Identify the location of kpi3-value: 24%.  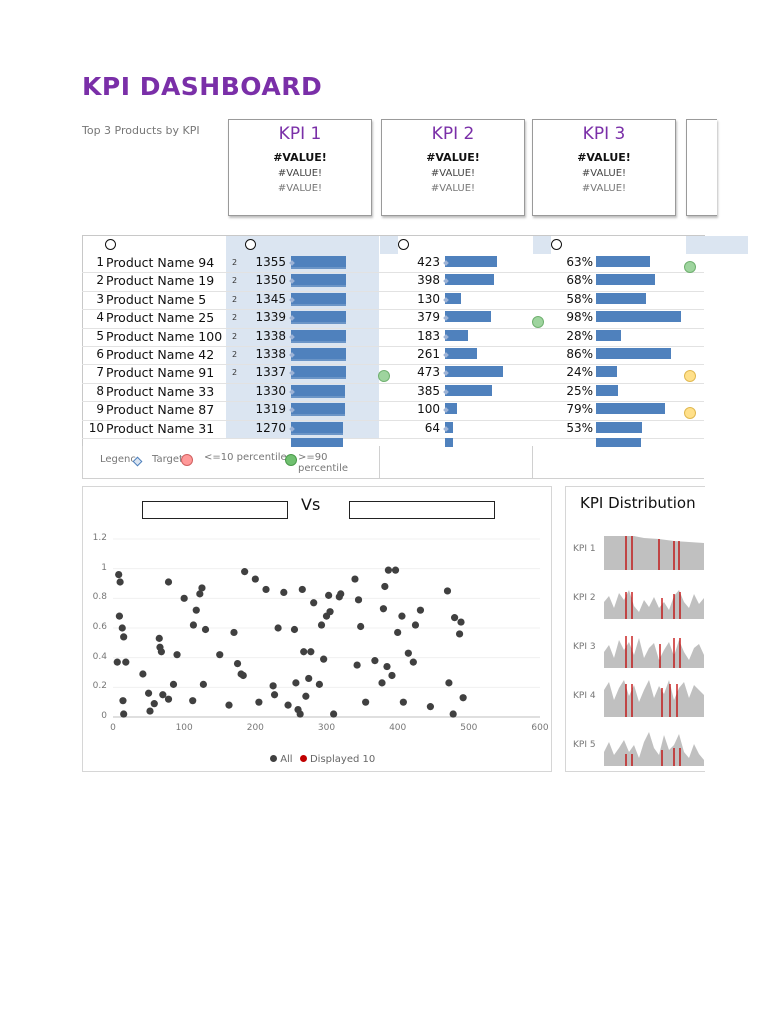
(579, 372).